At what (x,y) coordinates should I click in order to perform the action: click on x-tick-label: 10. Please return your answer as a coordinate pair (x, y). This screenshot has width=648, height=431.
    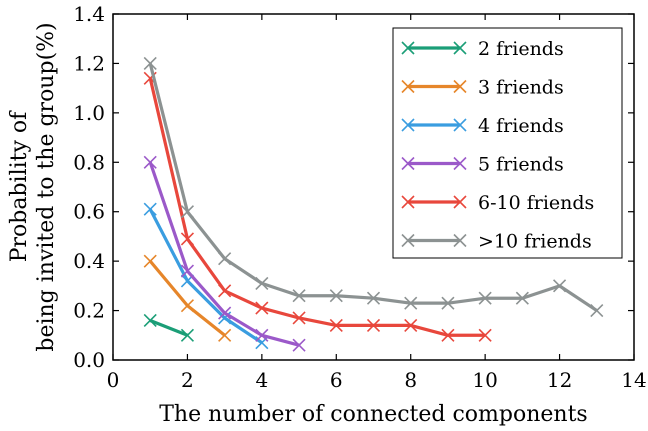
    Looking at the image, I should click on (484, 380).